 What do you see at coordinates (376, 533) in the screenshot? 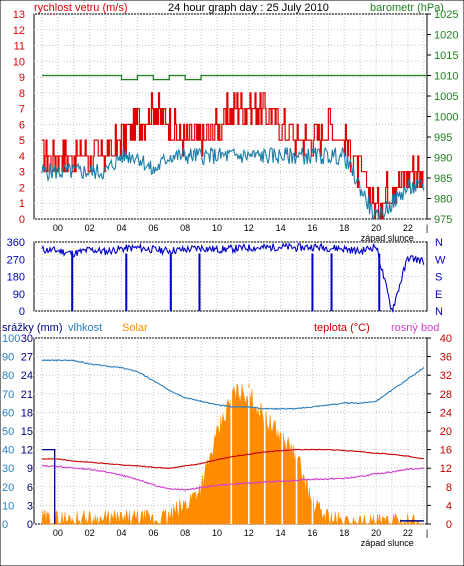
I see `x-tick-label: 20` at bounding box center [376, 533].